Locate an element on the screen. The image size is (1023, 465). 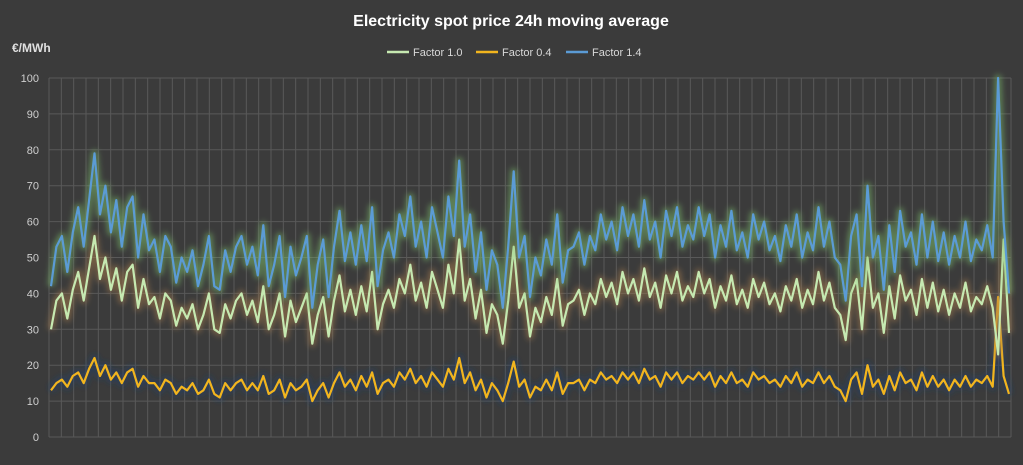
y-tick-label: 60 is located at coordinates (33, 223).